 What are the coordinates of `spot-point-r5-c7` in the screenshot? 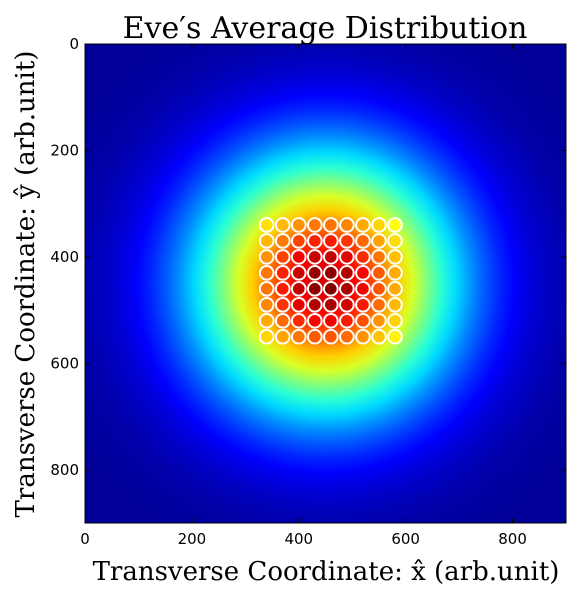 It's located at (379, 304).